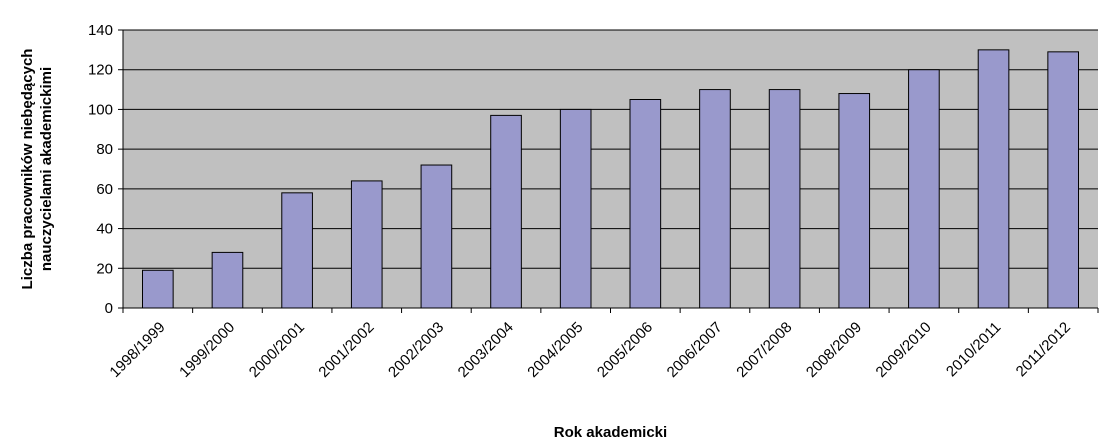  I want to click on x-tick-label: 2010/2011, so click(973, 349).